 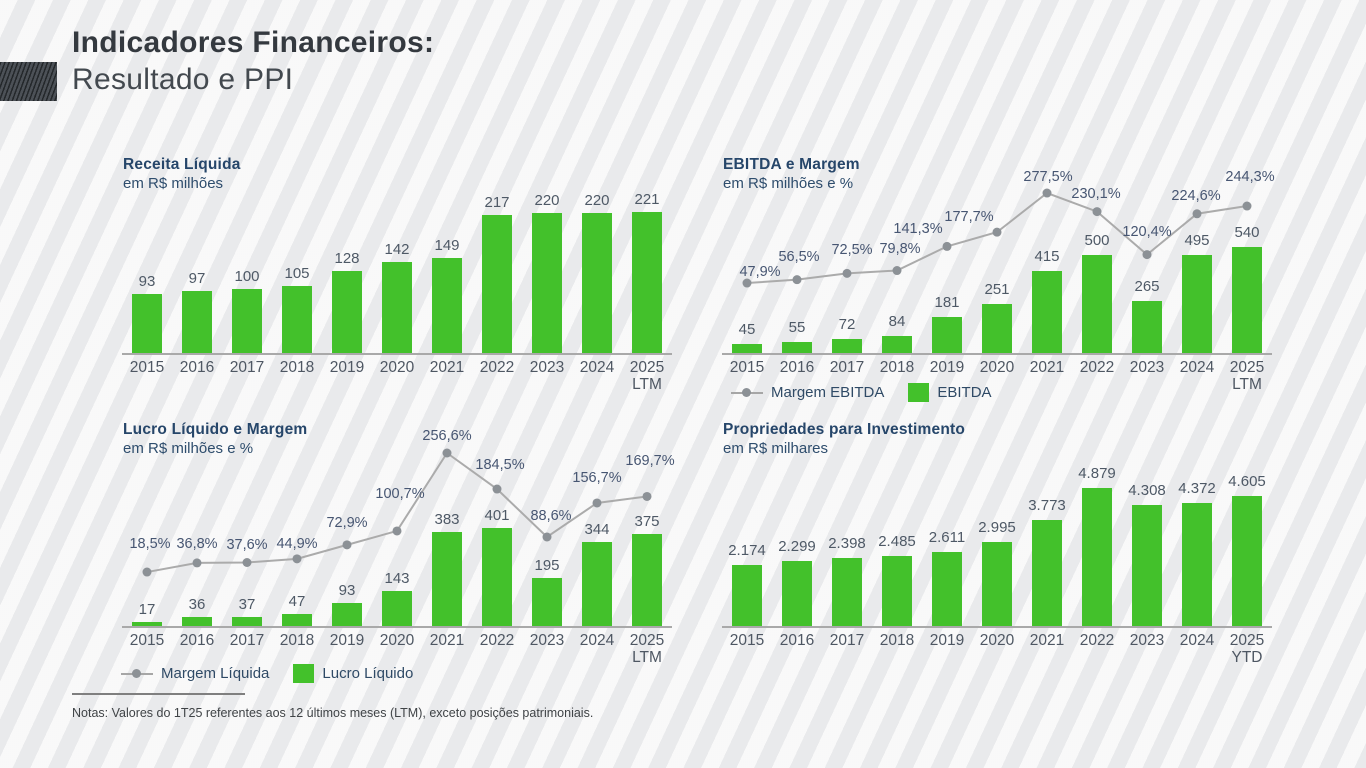 I want to click on legend-label-ebitda: EBITDA, so click(x=964, y=392).